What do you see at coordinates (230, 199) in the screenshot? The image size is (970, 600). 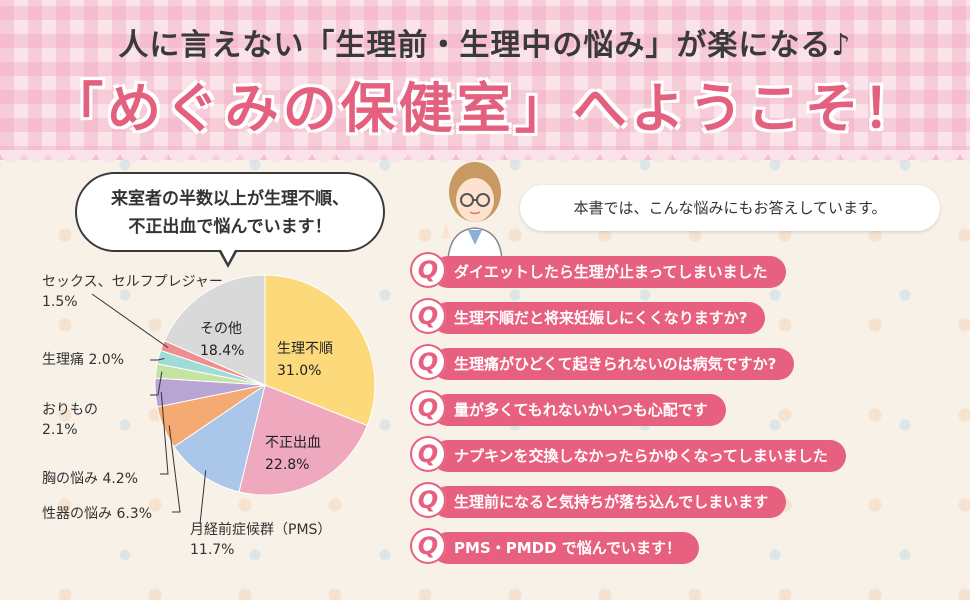 I see `bubble-line-1: 来室者の半数以上が生理不順、` at bounding box center [230, 199].